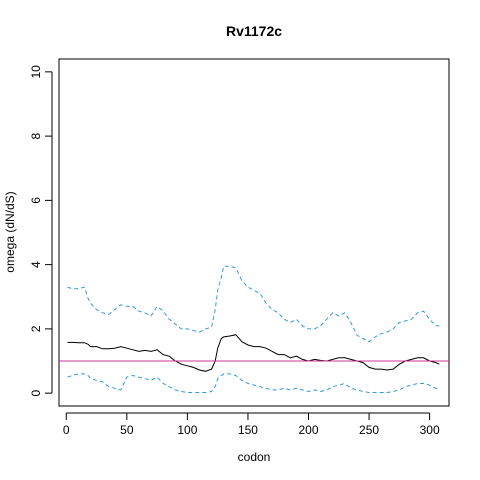 This screenshot has height=480, width=480. I want to click on y-tick-label: 2, so click(36, 328).